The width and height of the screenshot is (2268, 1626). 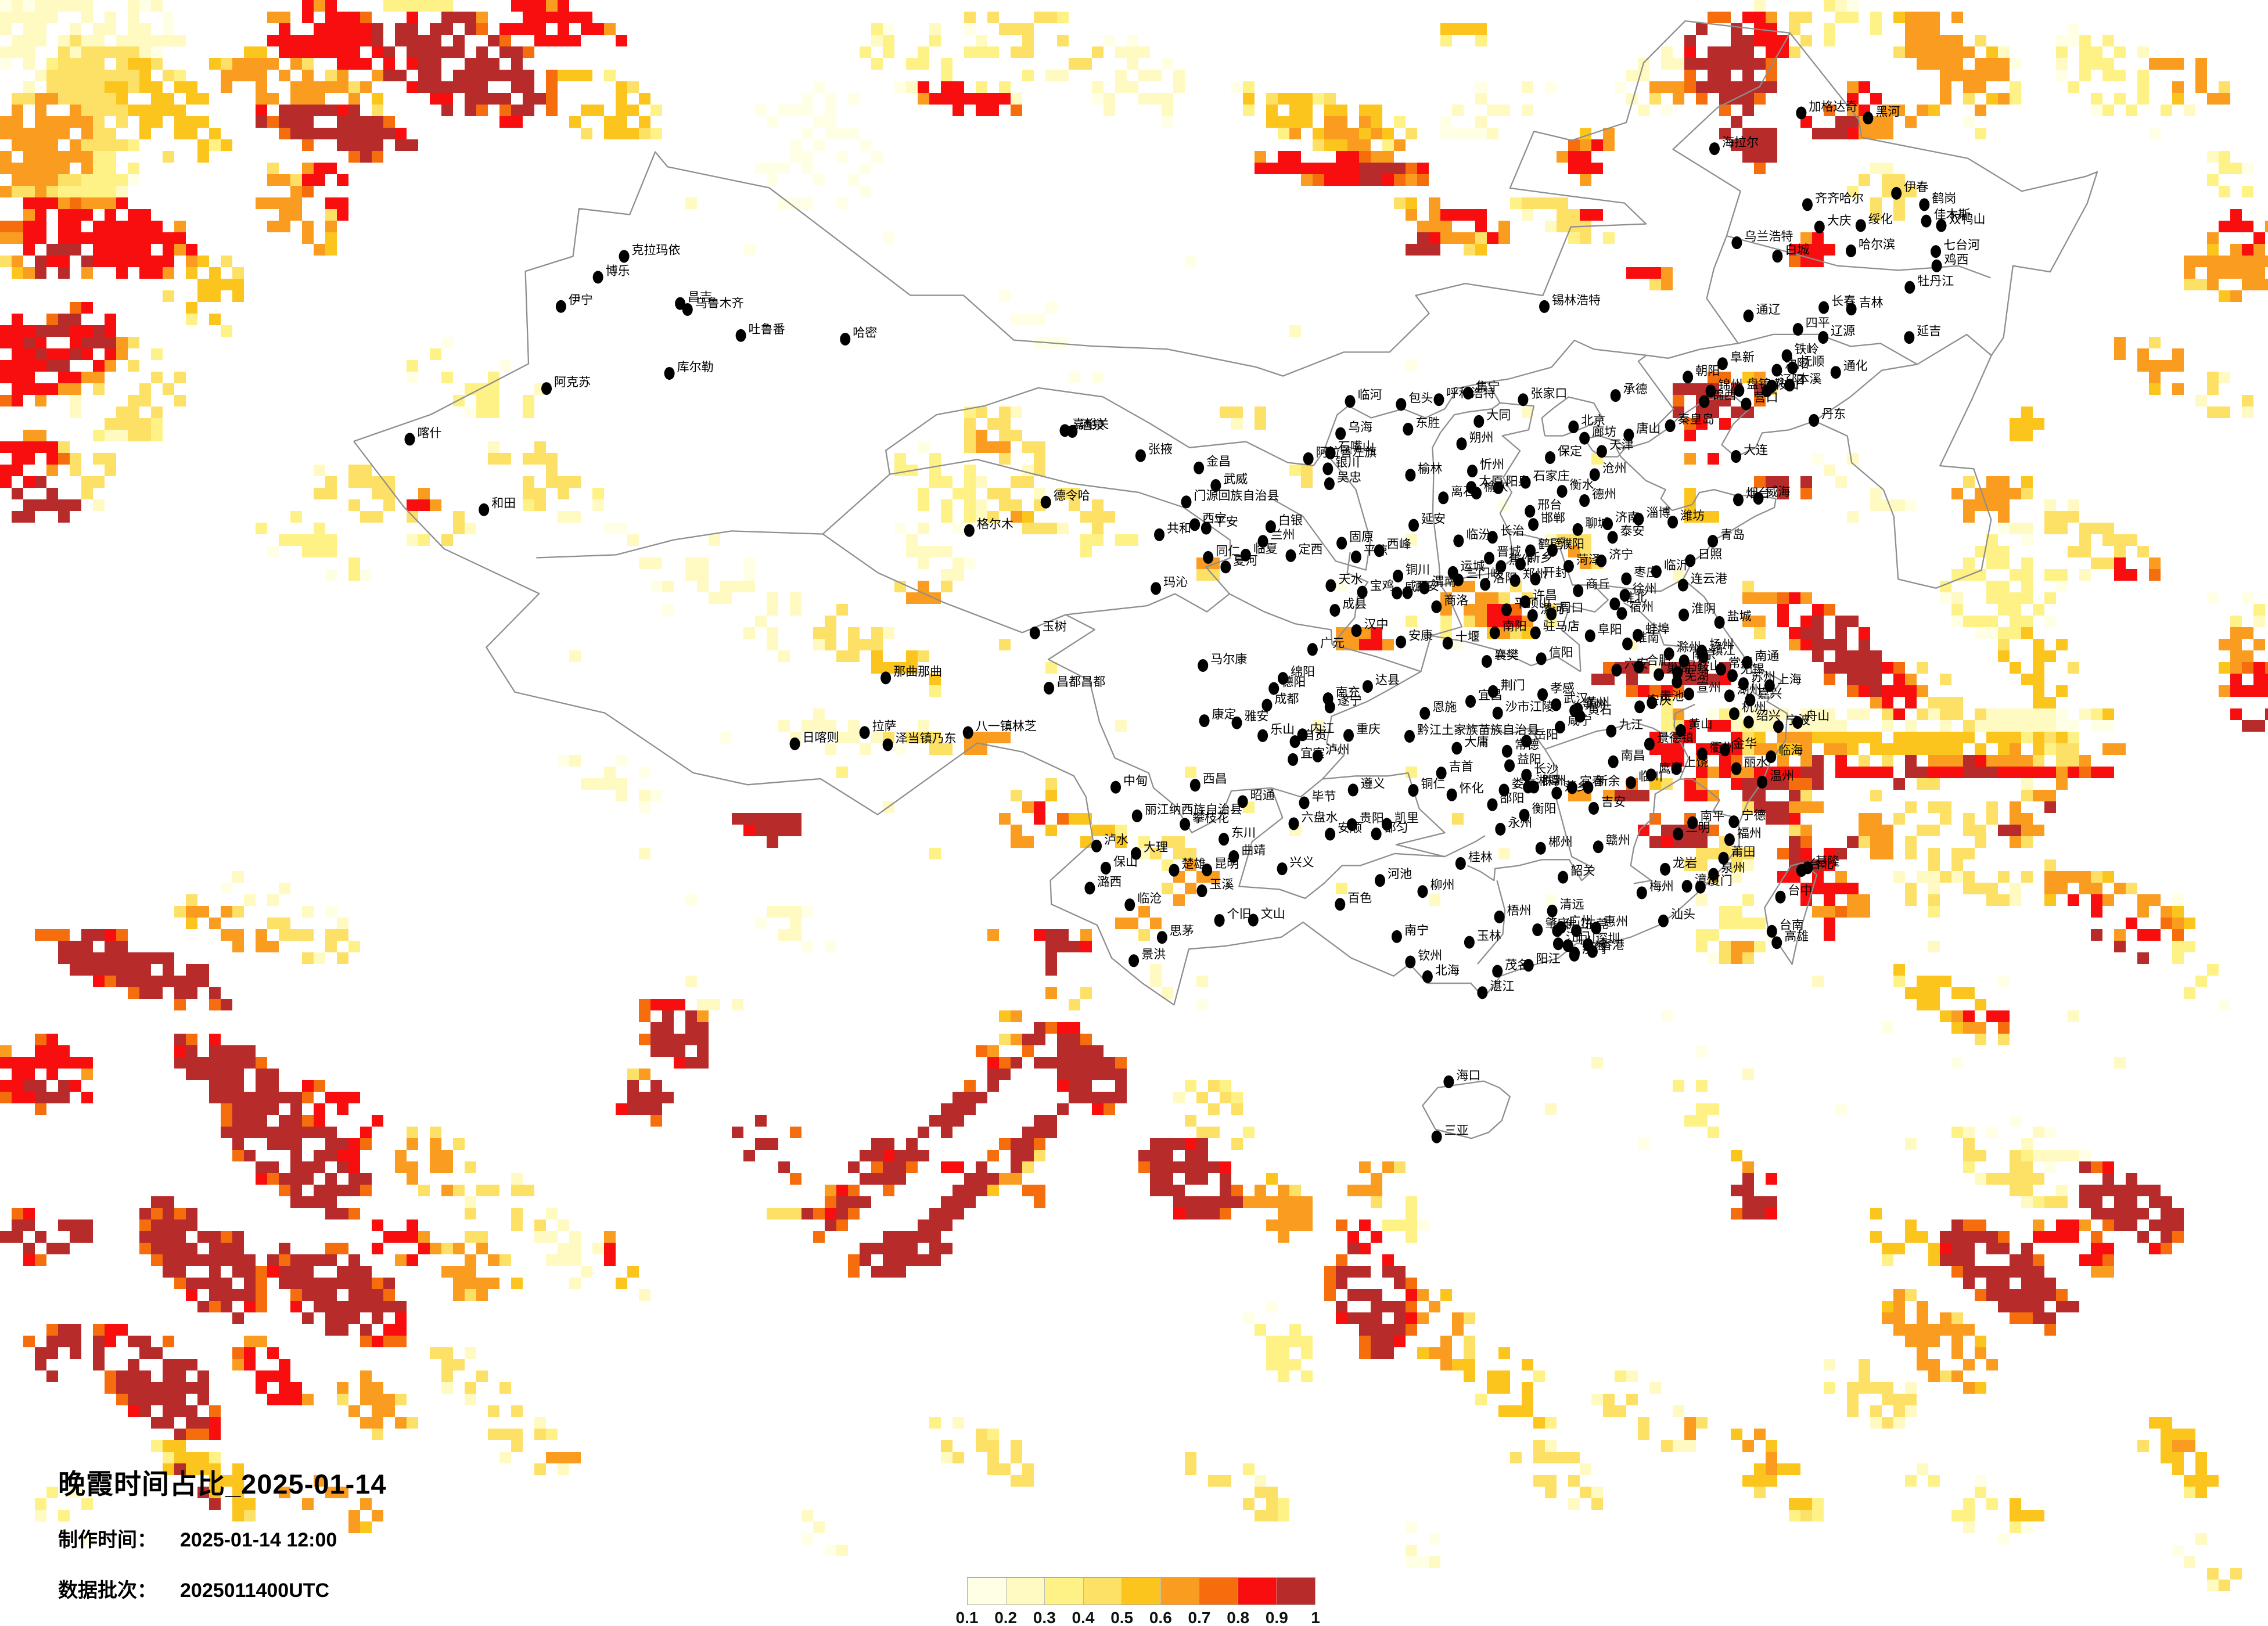 I want to click on border-line, so click(x=1858, y=257).